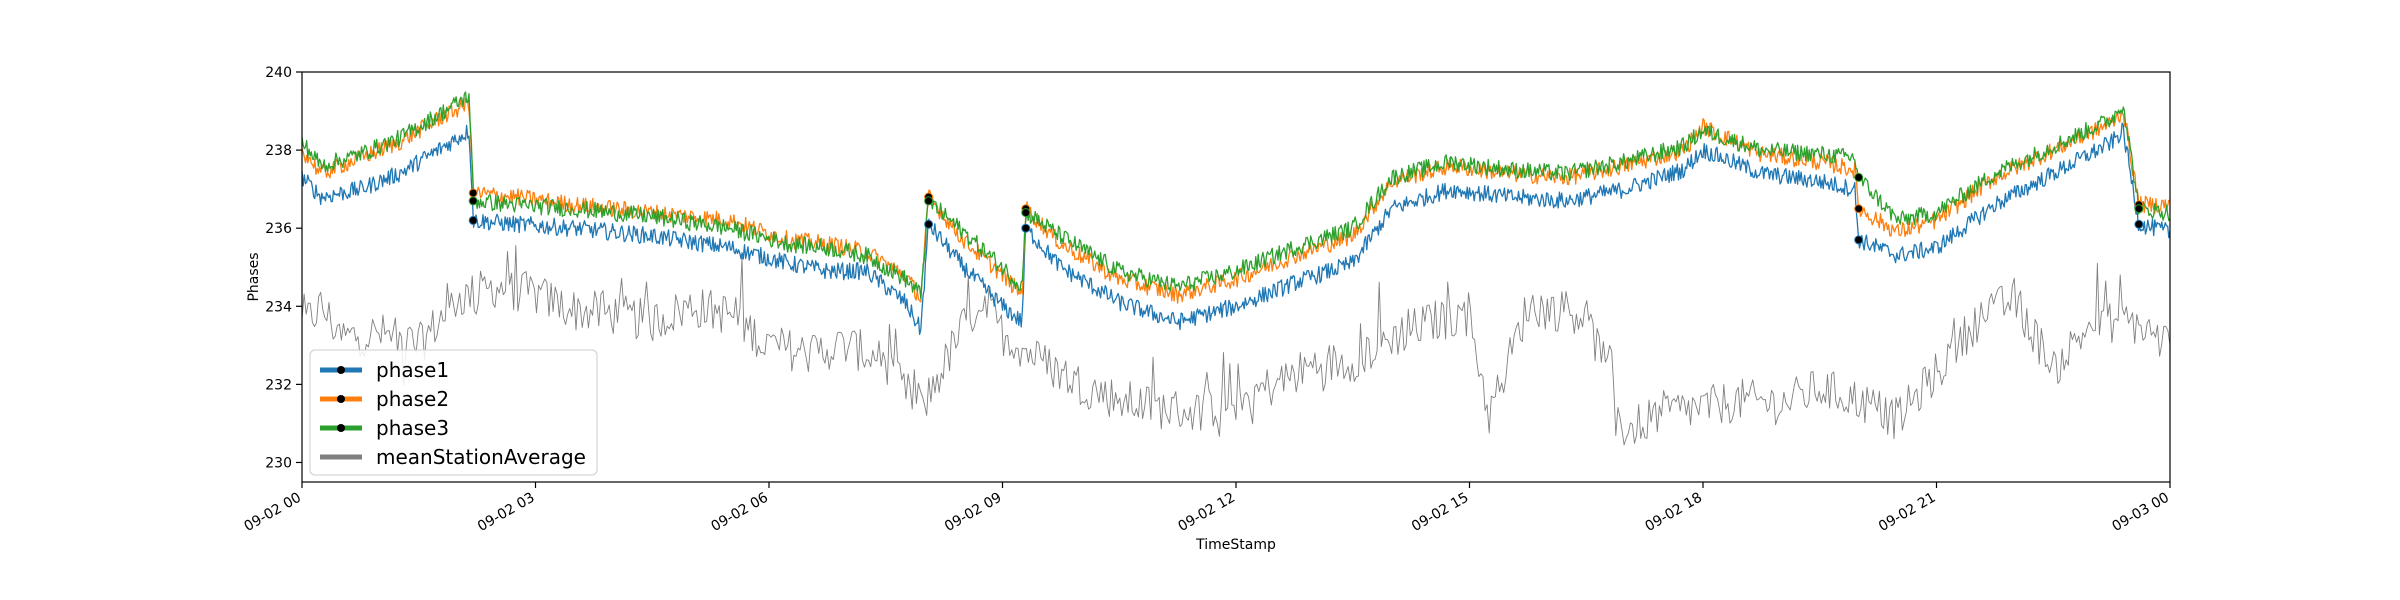 This screenshot has height=600, width=2400. What do you see at coordinates (481, 457) in the screenshot?
I see `legend-label-meanStationAverage: meanStationAverage` at bounding box center [481, 457].